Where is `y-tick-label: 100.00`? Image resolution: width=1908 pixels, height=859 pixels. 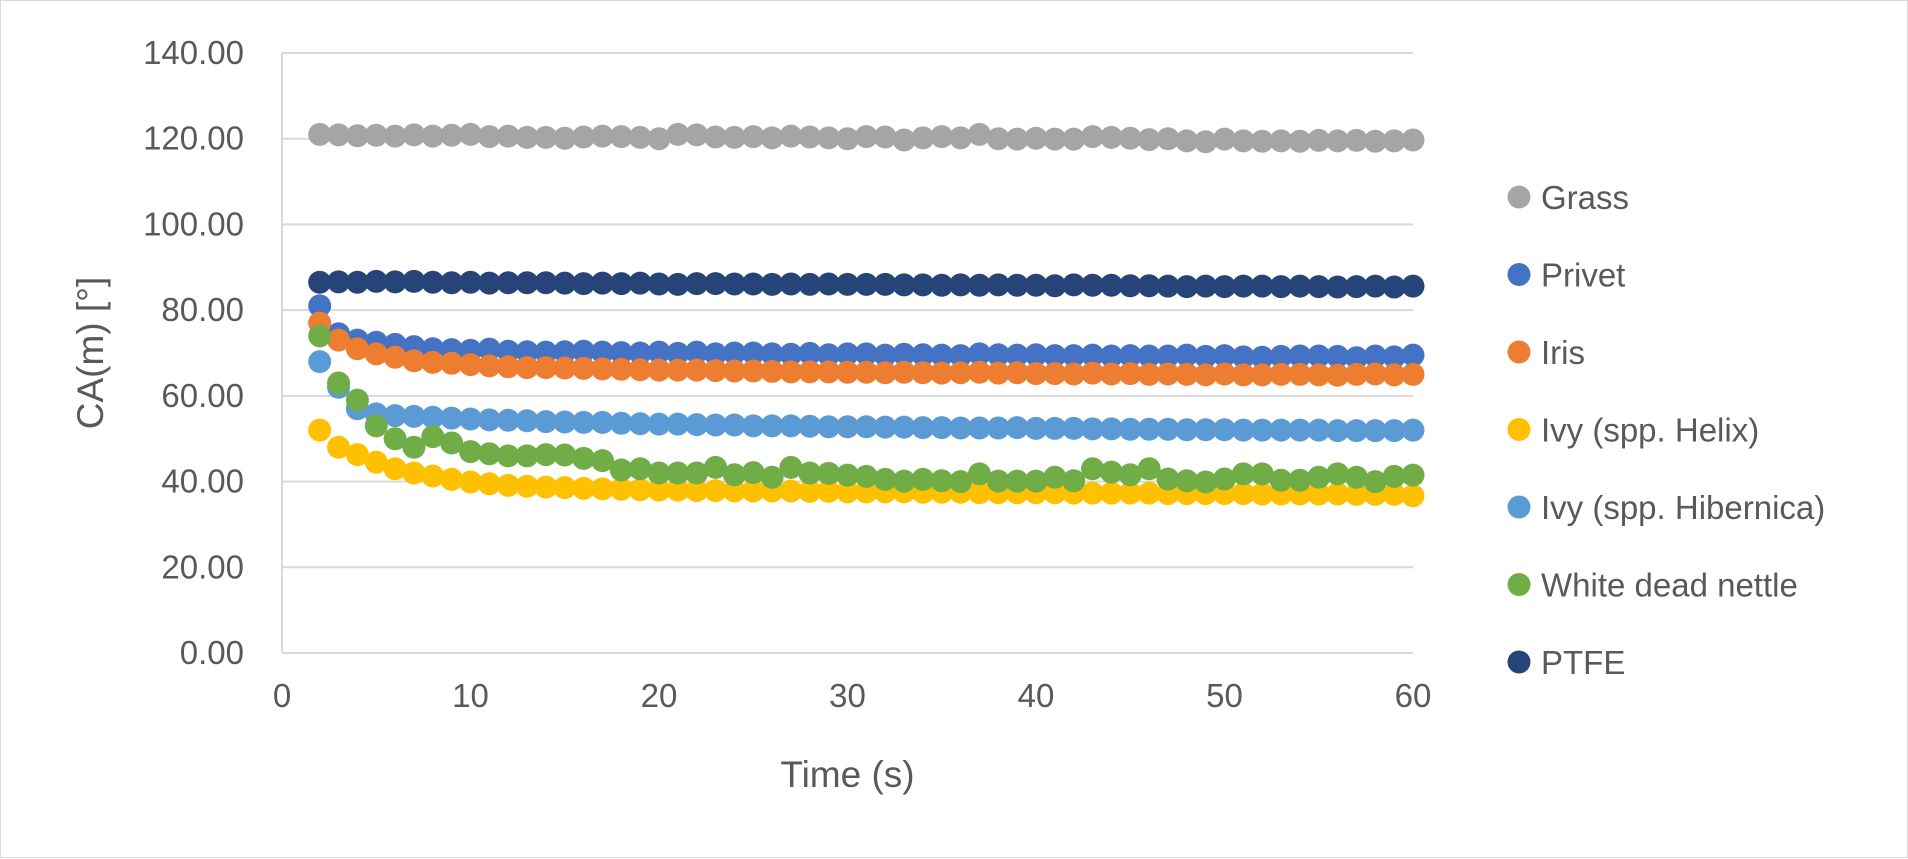
y-tick-label: 100.00 is located at coordinates (193, 223).